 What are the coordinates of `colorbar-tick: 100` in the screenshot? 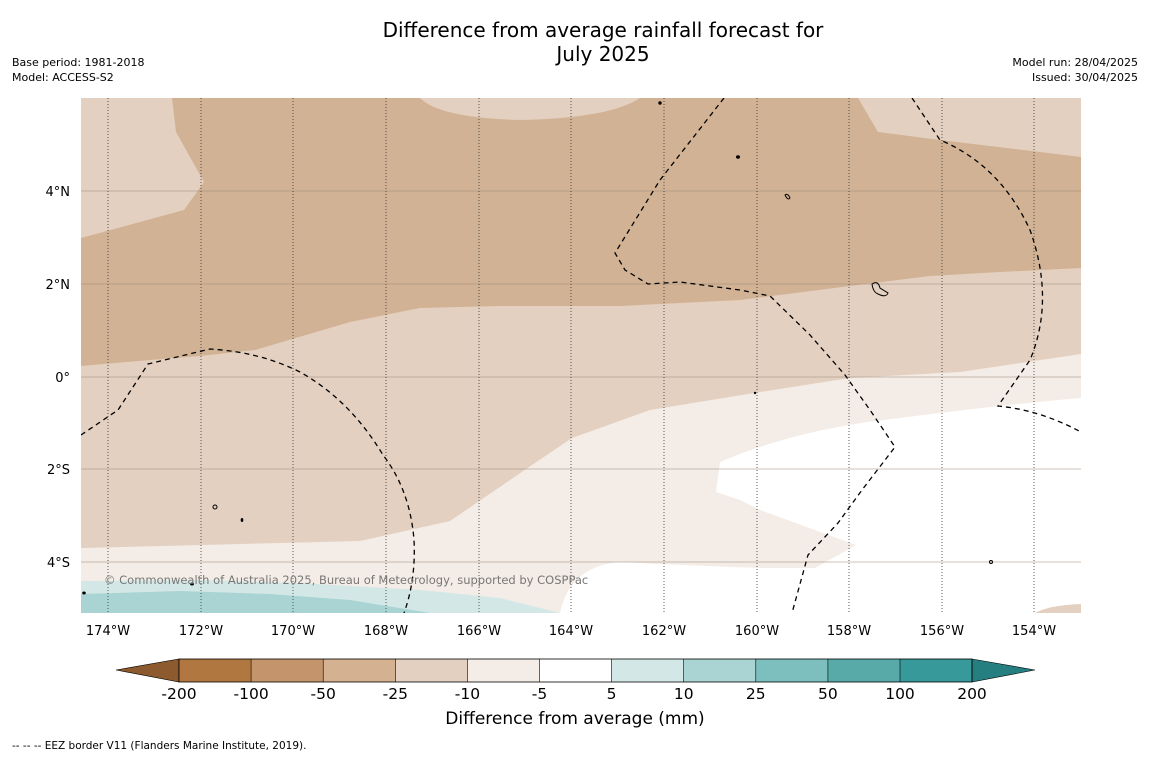 It's located at (900, 694).